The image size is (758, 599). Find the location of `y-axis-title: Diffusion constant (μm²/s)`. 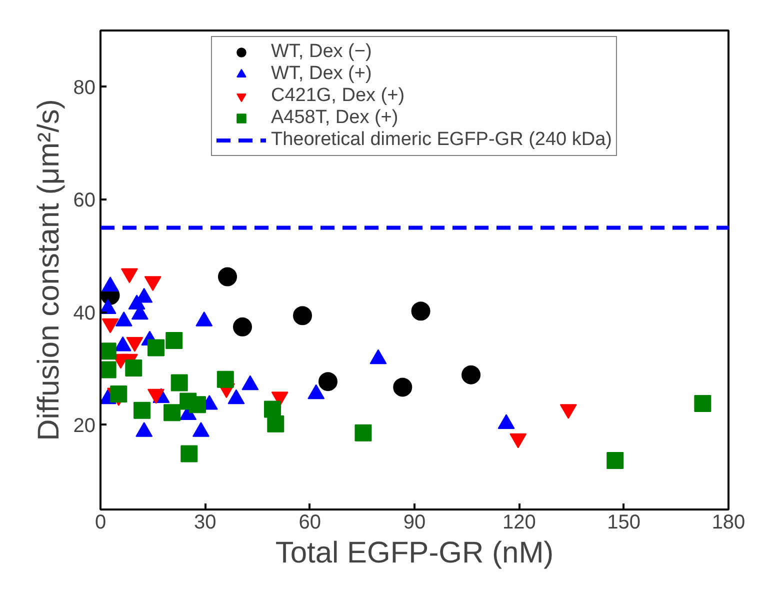

y-axis-title: Diffusion constant (μm²/s) is located at coordinates (49, 270).